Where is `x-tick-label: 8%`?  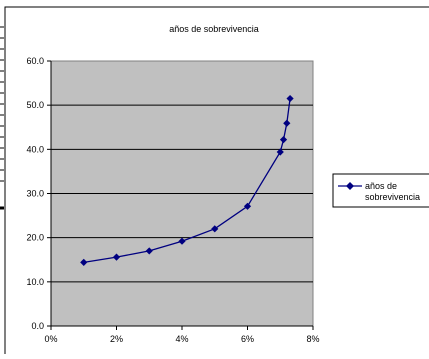 x-tick-label: 8% is located at coordinates (312, 339).